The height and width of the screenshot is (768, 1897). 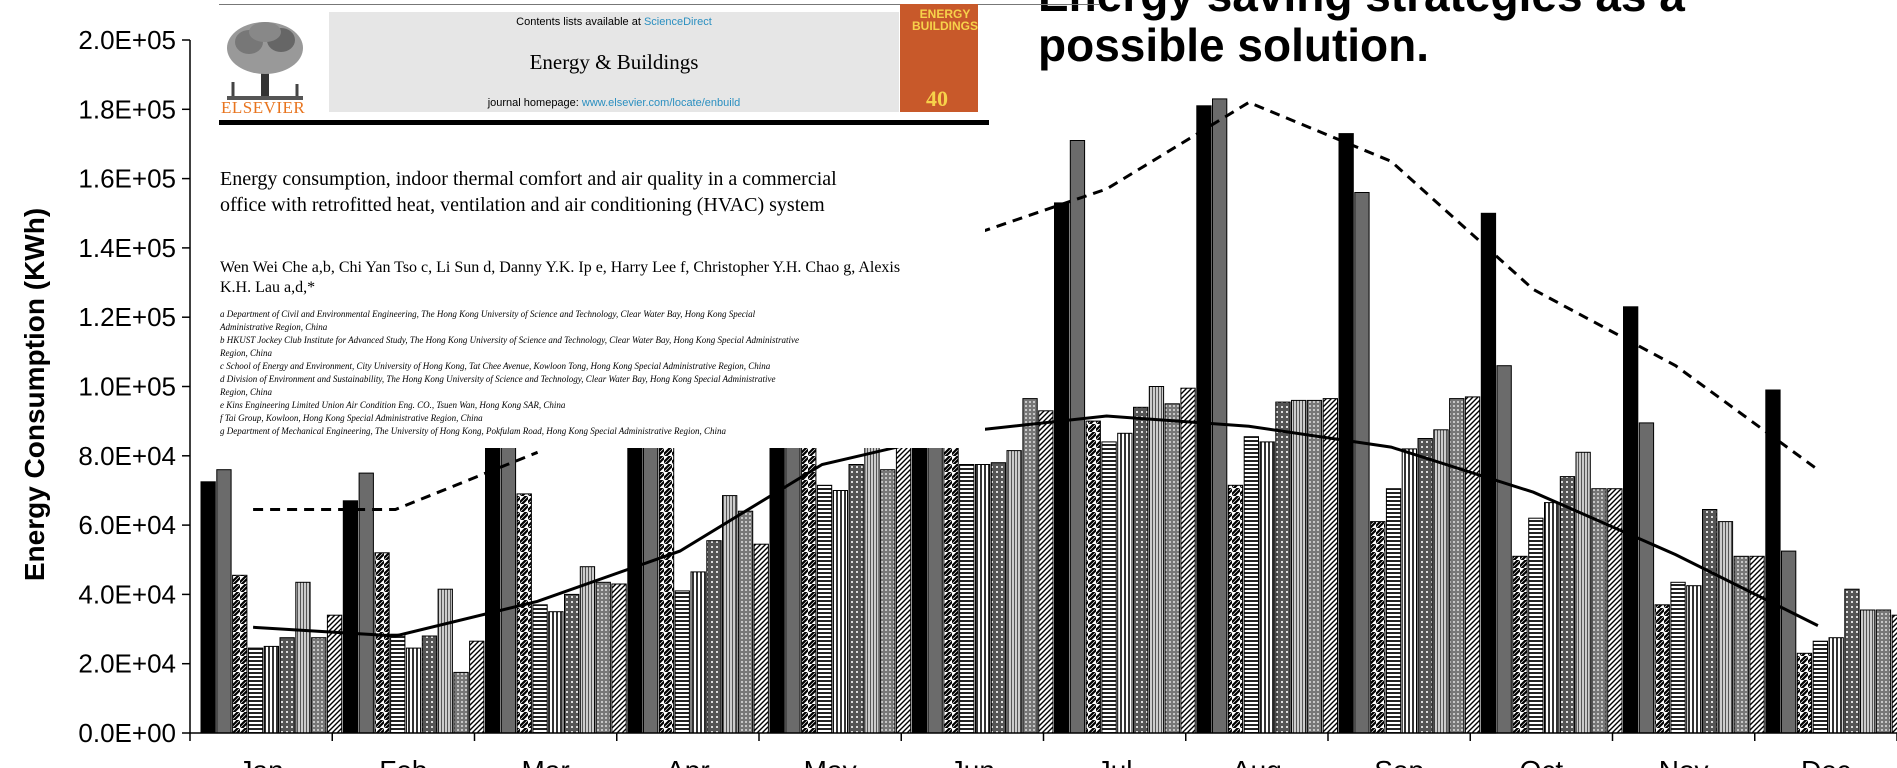 I want to click on x-tick-label: May, so click(x=830, y=761).